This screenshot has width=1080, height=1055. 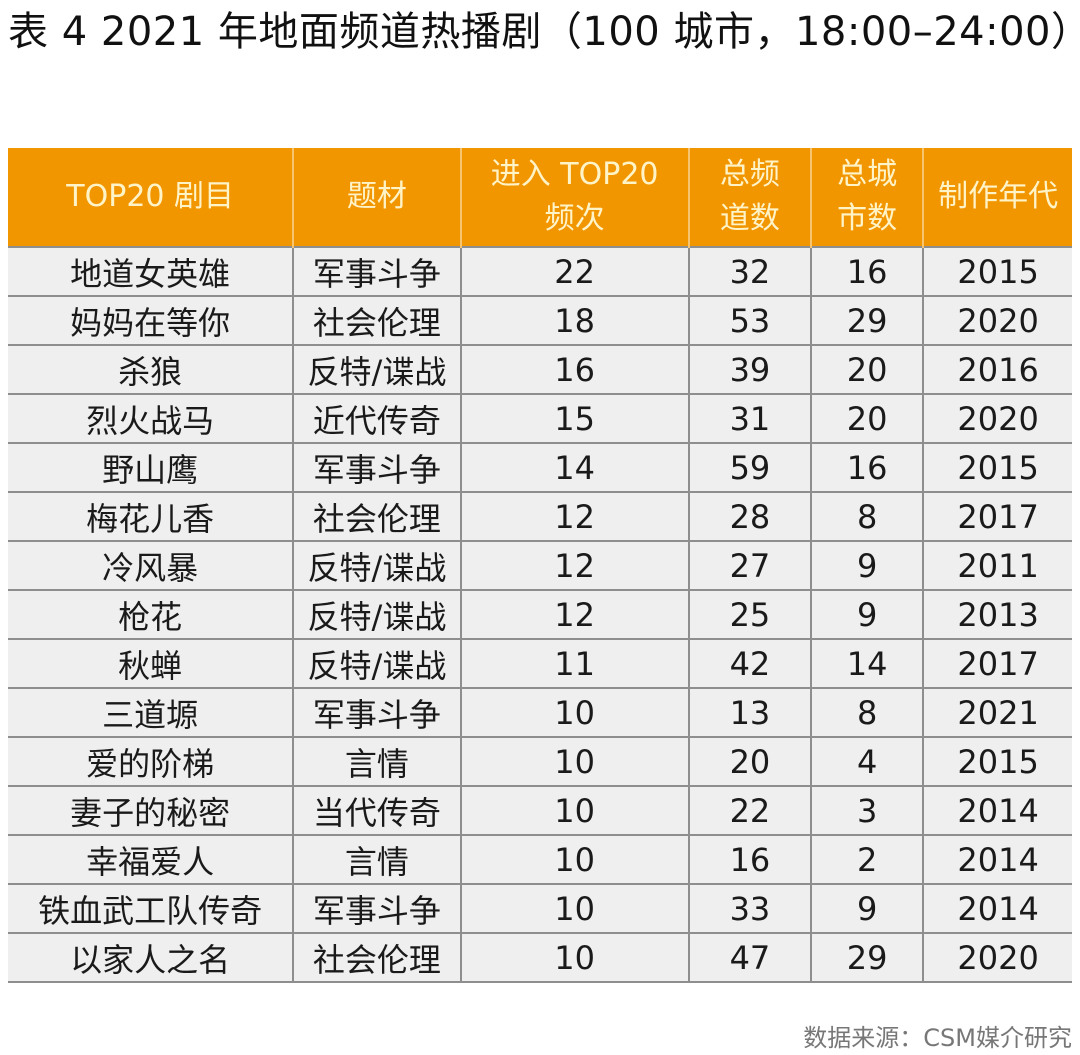 What do you see at coordinates (151, 958) in the screenshot?
I see `cell-drama: 以家人之名` at bounding box center [151, 958].